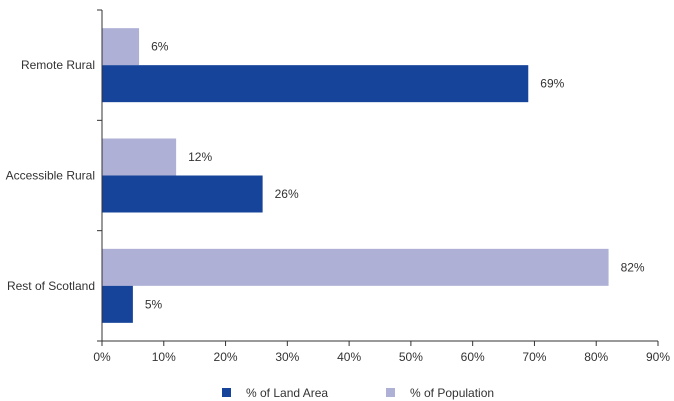  Describe the element at coordinates (552, 84) in the screenshot. I see `data-label: 69%` at that location.